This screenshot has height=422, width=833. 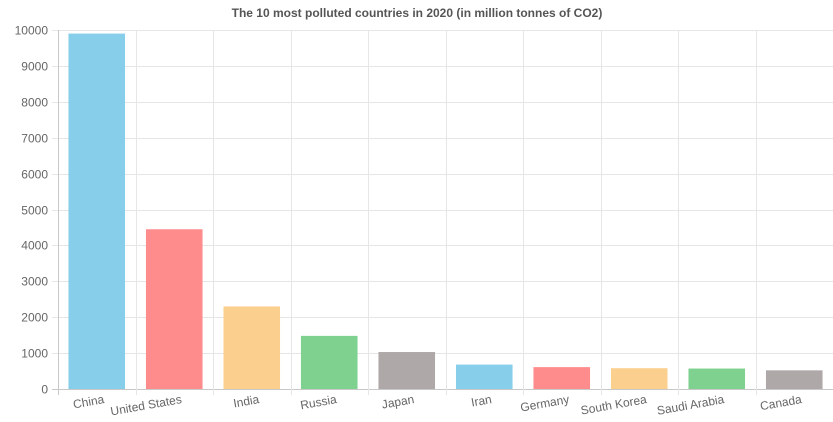 What do you see at coordinates (34, 318) in the screenshot?
I see `y-tick-label: 2000` at bounding box center [34, 318].